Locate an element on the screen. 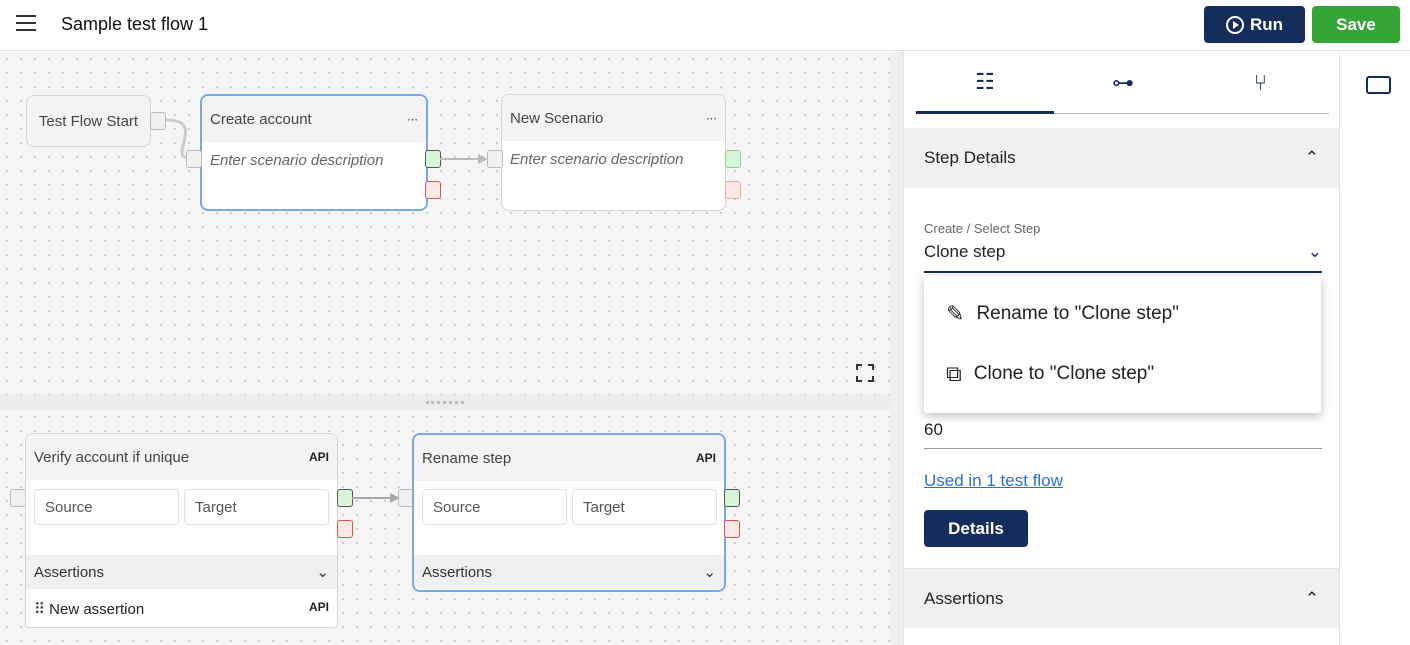  assertion-badge: API is located at coordinates (318, 607).